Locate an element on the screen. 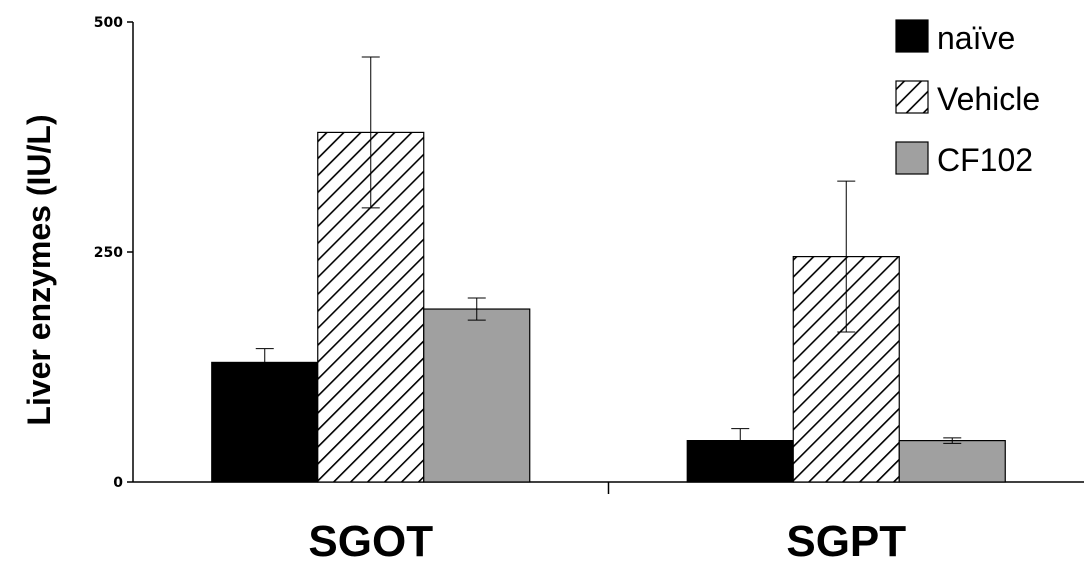  legend-item: naïve is located at coordinates (955, 37).